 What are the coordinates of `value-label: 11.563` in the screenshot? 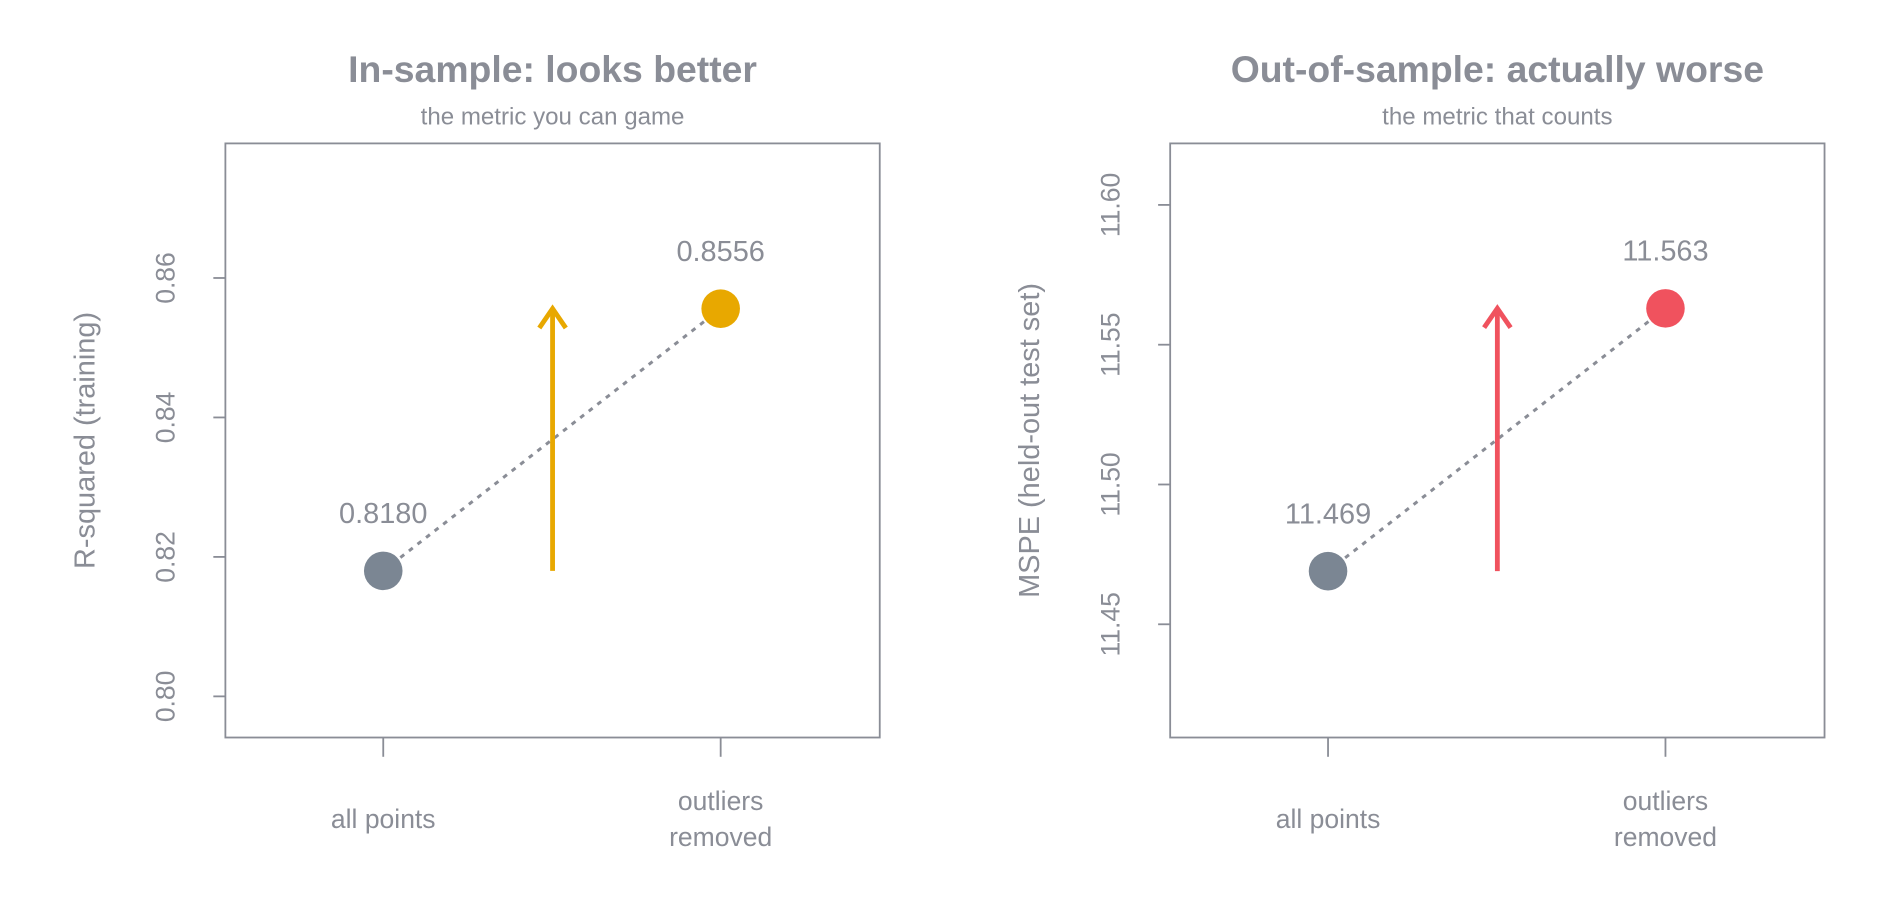 It's located at (1665, 252).